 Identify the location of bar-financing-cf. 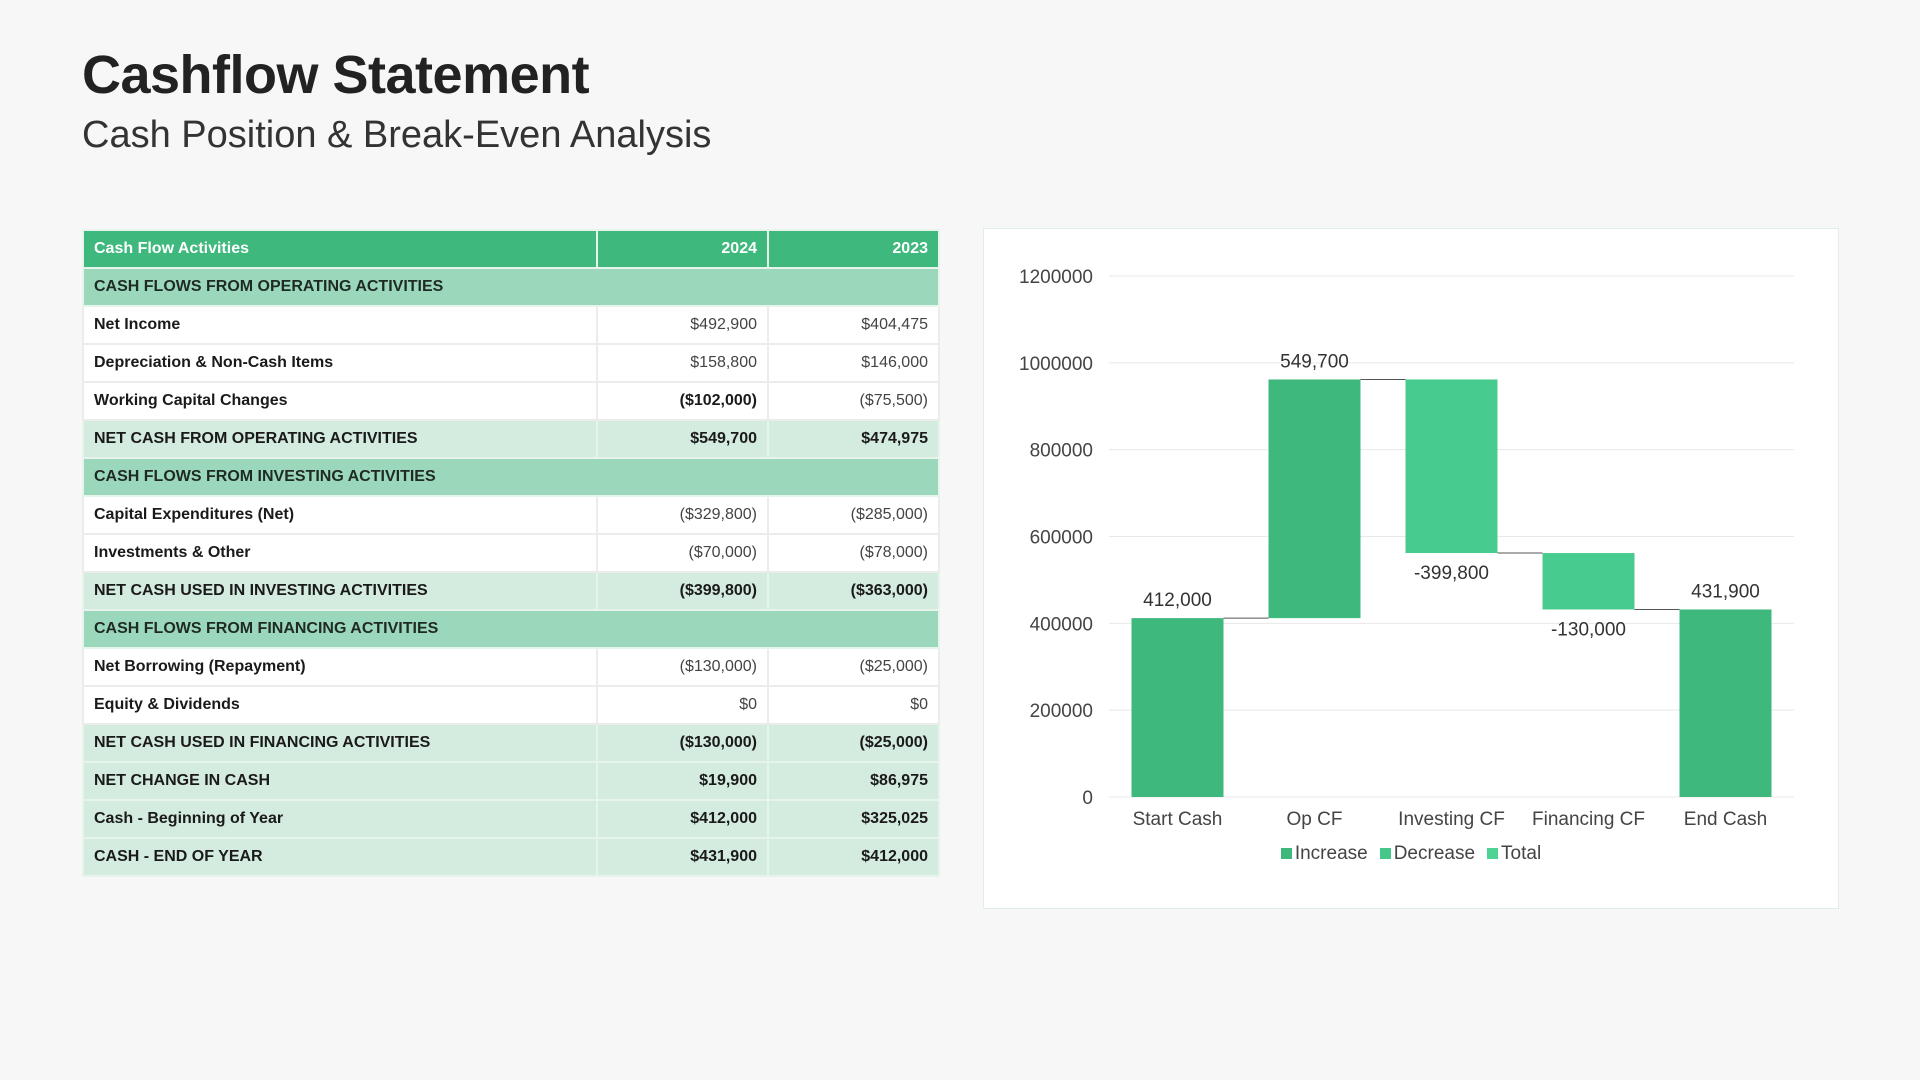
(1588, 581).